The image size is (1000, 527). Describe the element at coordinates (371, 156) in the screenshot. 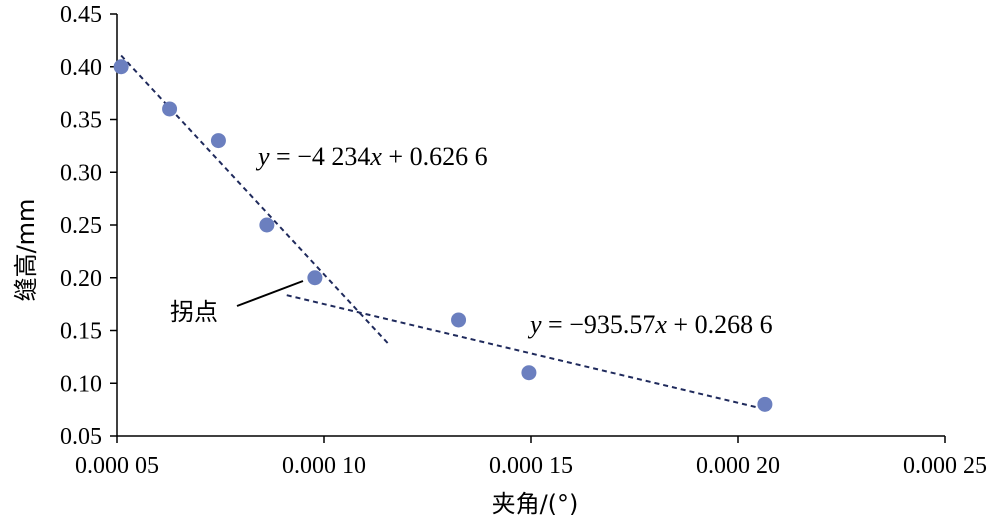

I see `equation-label-1: y = −4 234x + 0.626 6` at that location.